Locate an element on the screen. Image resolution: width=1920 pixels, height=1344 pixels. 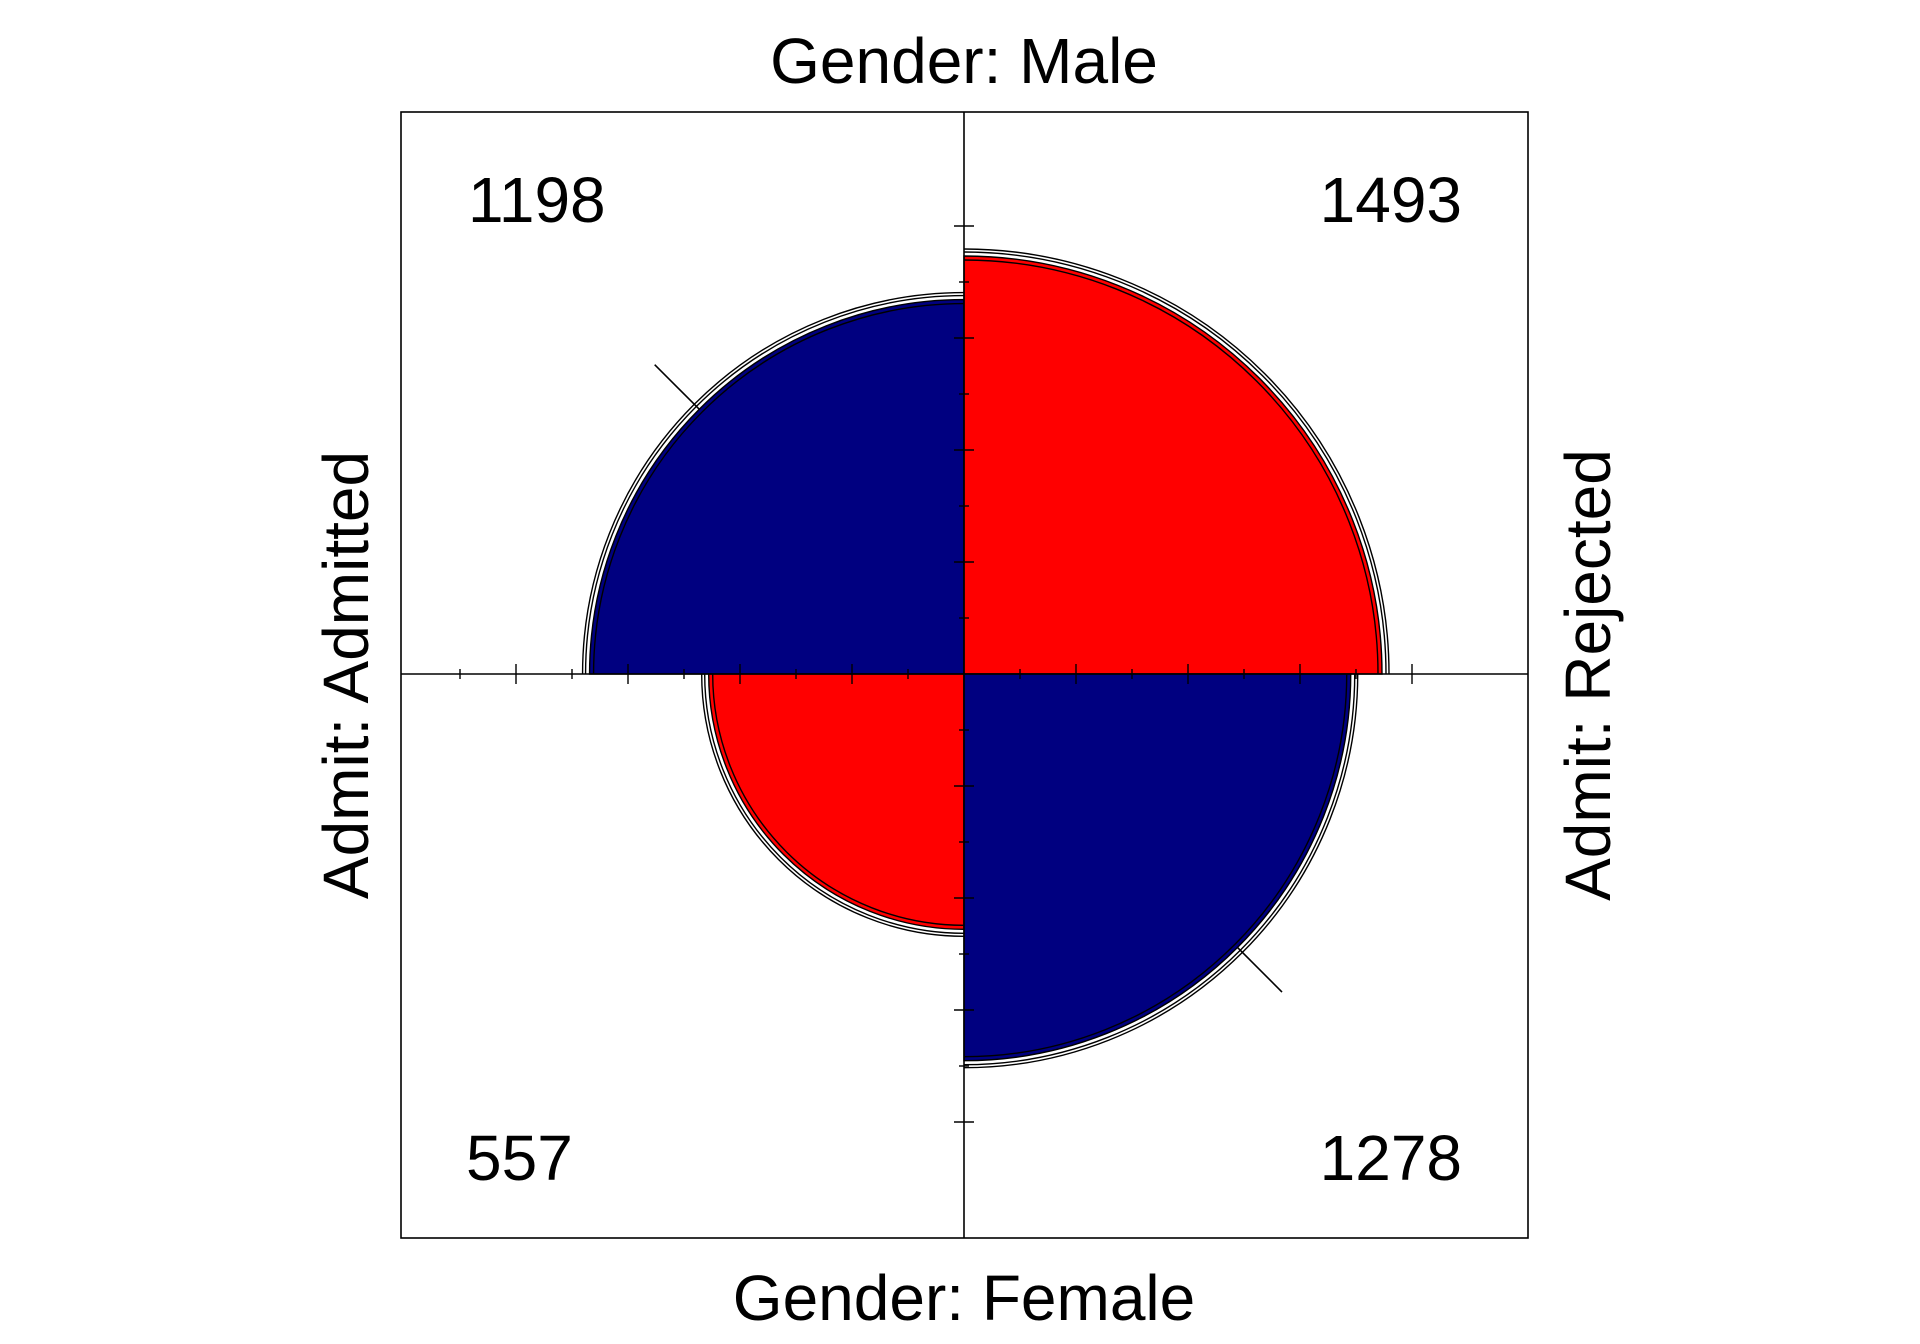
label-left: Admit: Admitted is located at coordinates (346, 675).